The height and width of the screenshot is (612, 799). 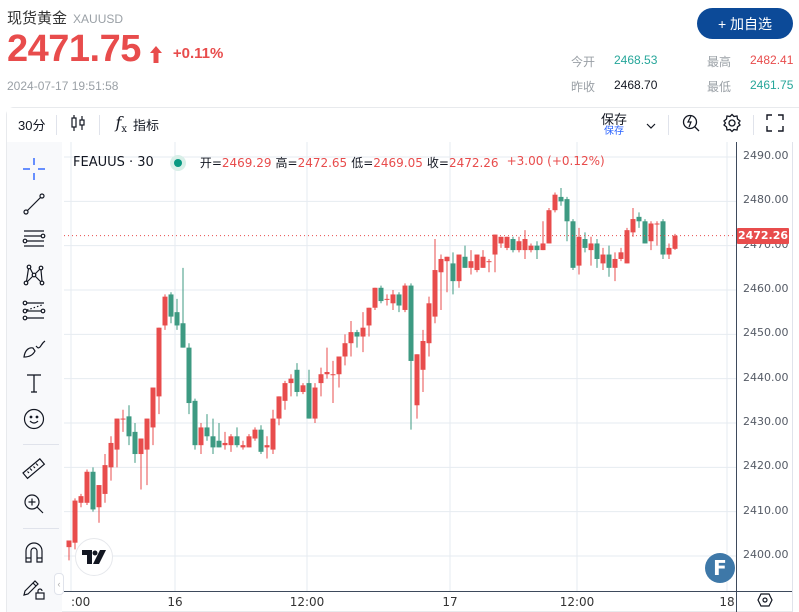 What do you see at coordinates (766, 510) in the screenshot?
I see `price-tick-label: 2410.00` at bounding box center [766, 510].